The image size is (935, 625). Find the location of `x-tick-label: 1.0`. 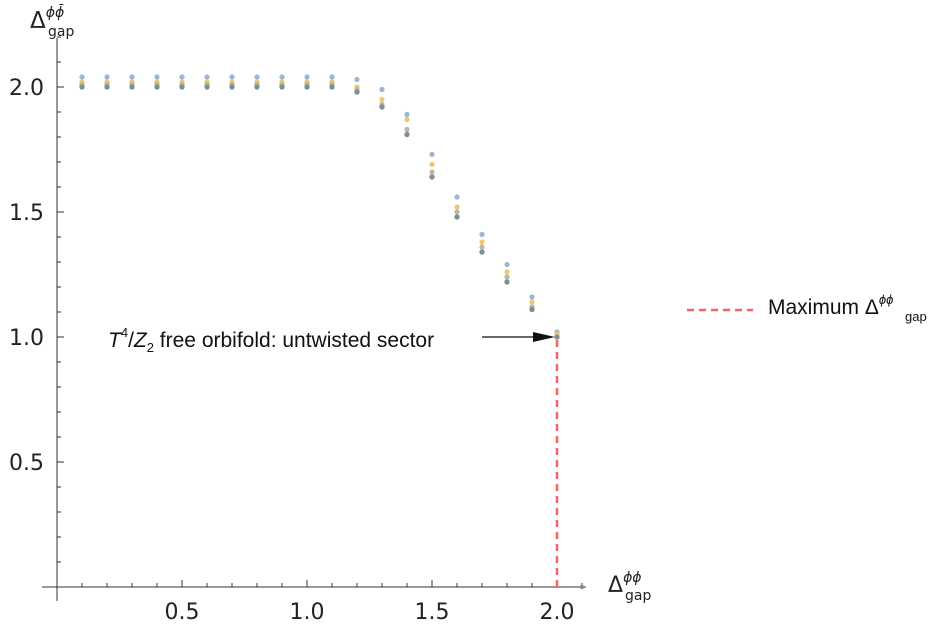

x-tick-label: 1.0 is located at coordinates (307, 612).